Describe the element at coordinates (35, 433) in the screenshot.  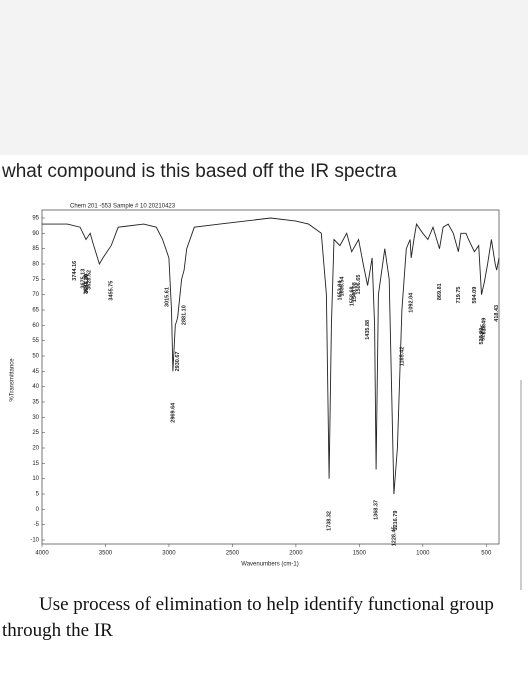
I see `y-tick-label: 25` at that location.